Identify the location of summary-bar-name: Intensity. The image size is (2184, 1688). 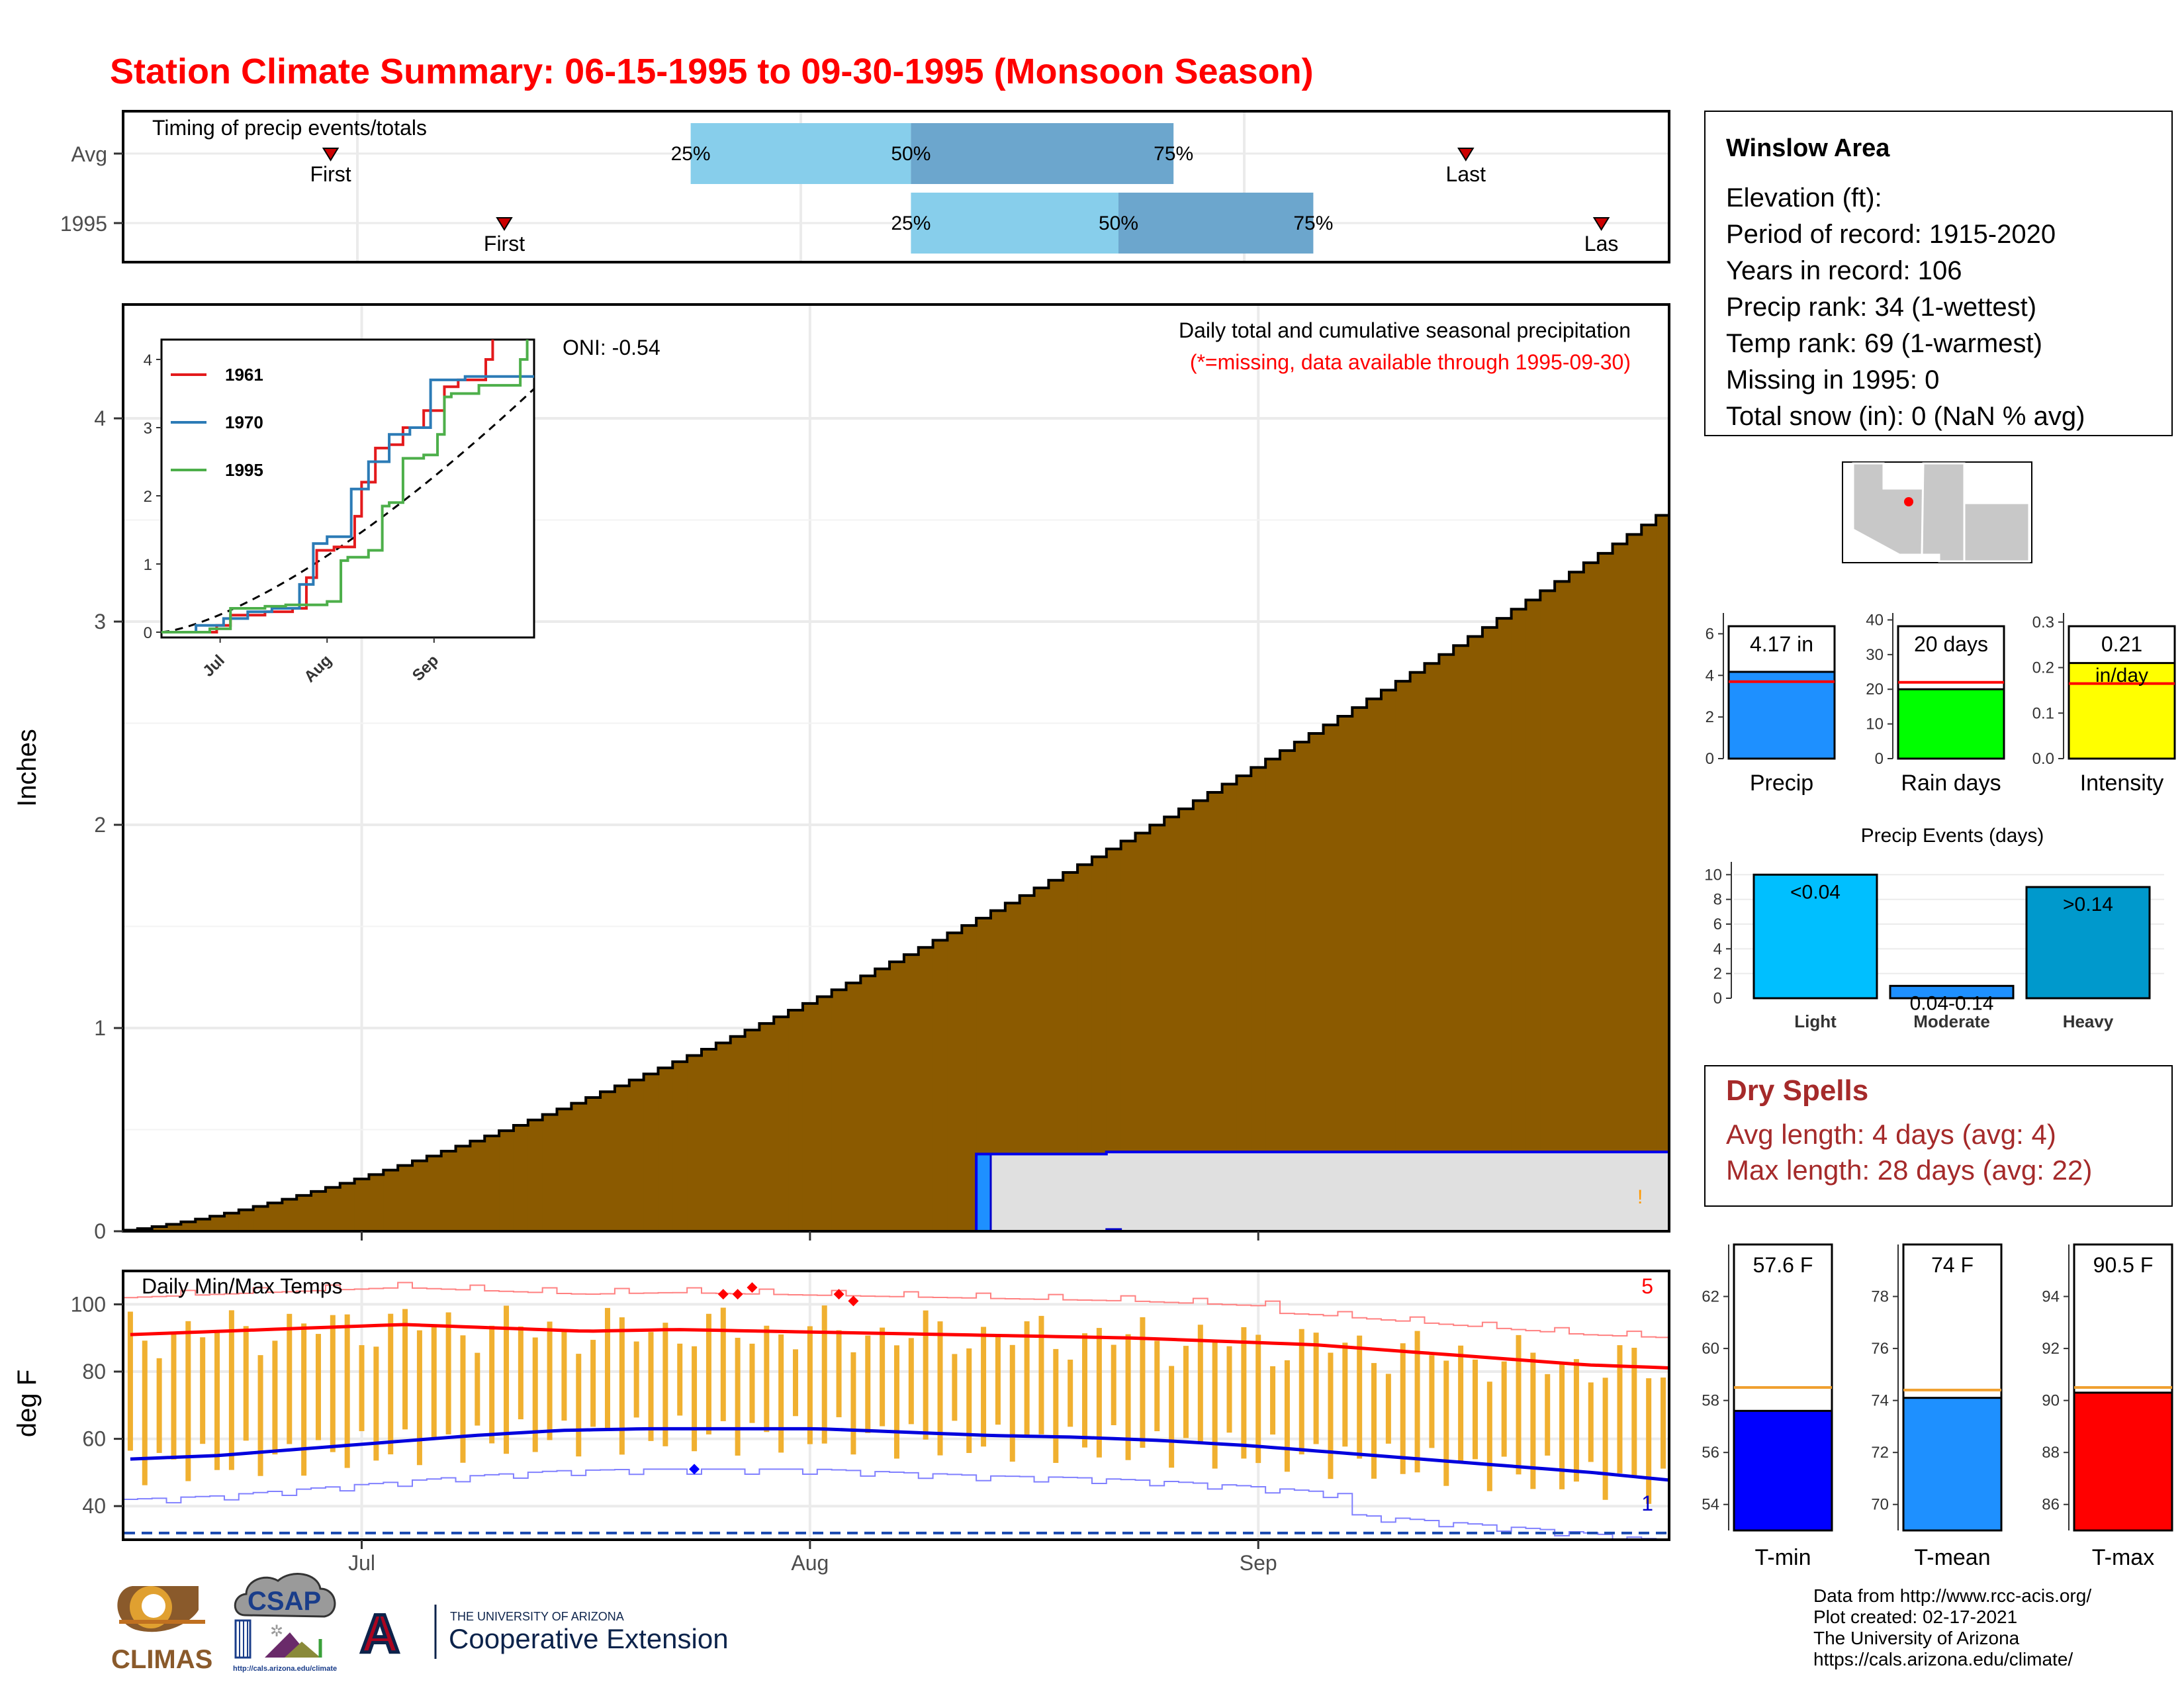
(2122, 783).